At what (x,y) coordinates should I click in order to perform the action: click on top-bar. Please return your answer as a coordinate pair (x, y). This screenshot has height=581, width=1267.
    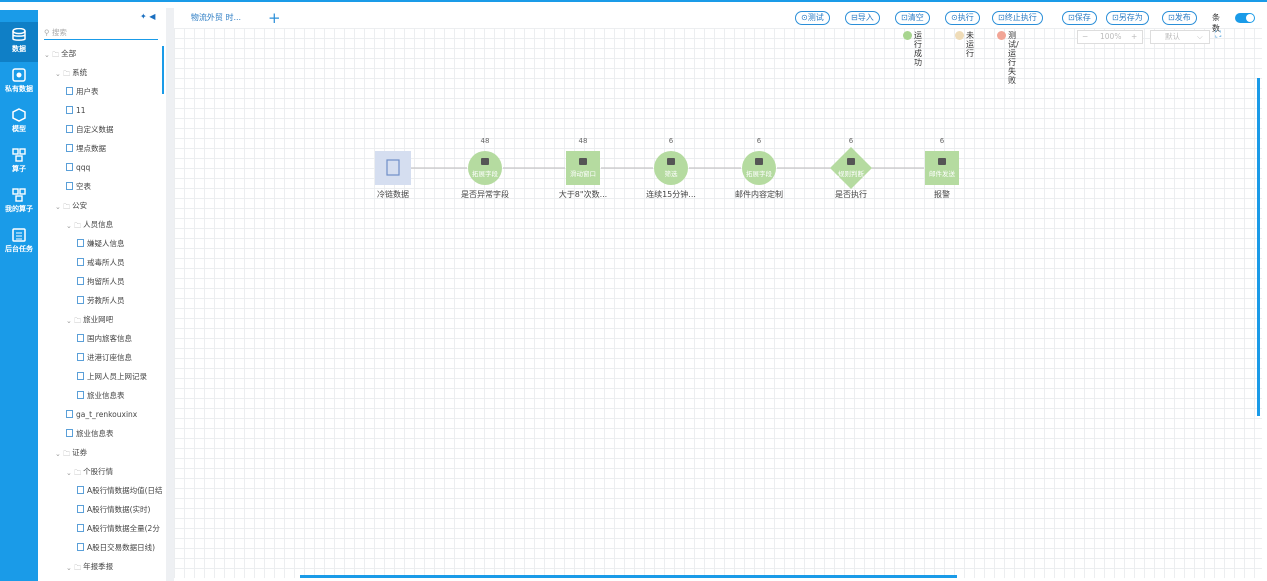
    Looking at the image, I should click on (633, 1).